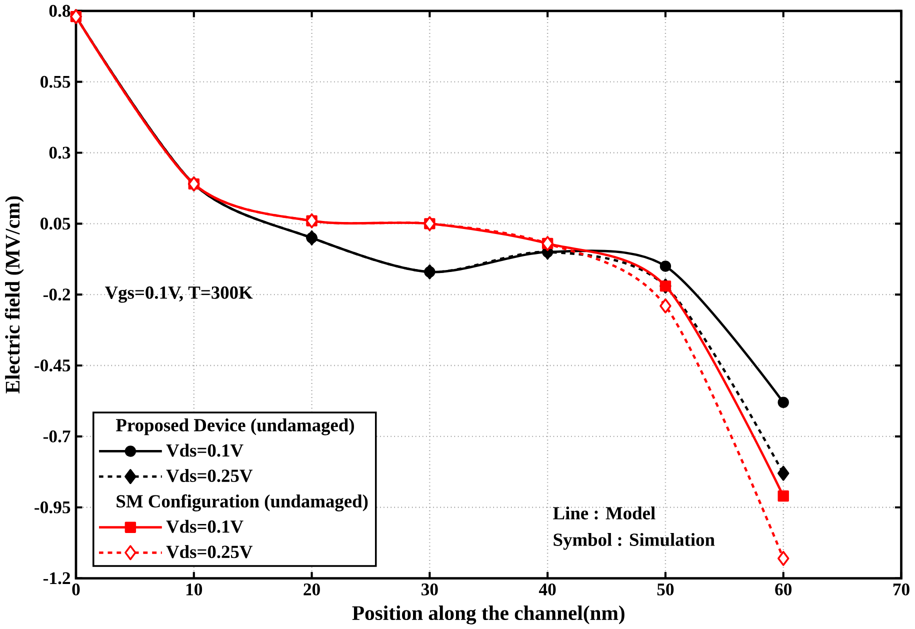 The width and height of the screenshot is (915, 629). What do you see at coordinates (56, 436) in the screenshot?
I see `y-tick-label: -0.7` at bounding box center [56, 436].